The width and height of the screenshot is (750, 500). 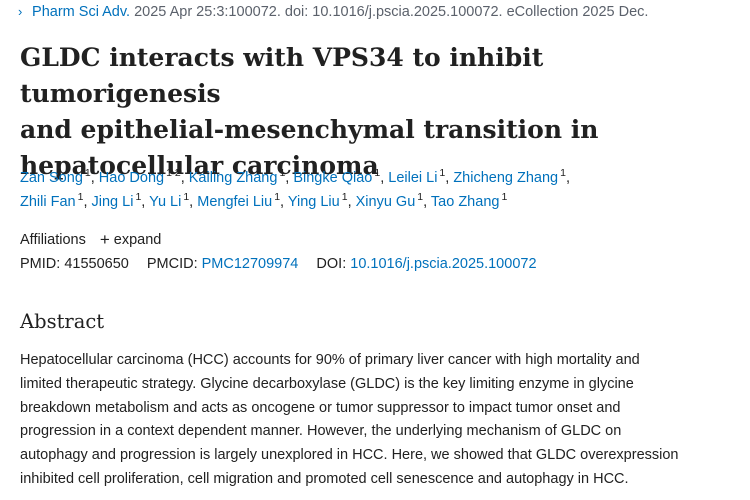 I want to click on pmid-value: 41550650, so click(x=96, y=264).